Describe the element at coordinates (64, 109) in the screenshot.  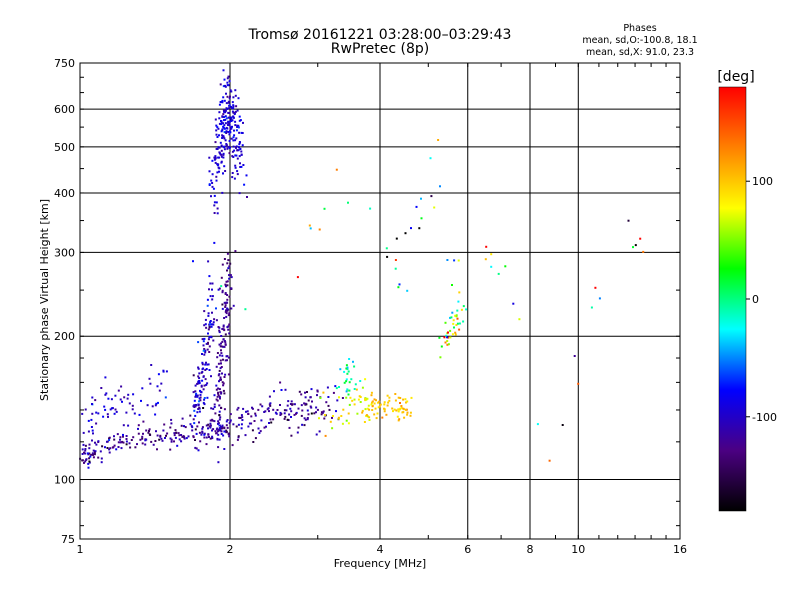
I see `y-tick-label: 600` at that location.